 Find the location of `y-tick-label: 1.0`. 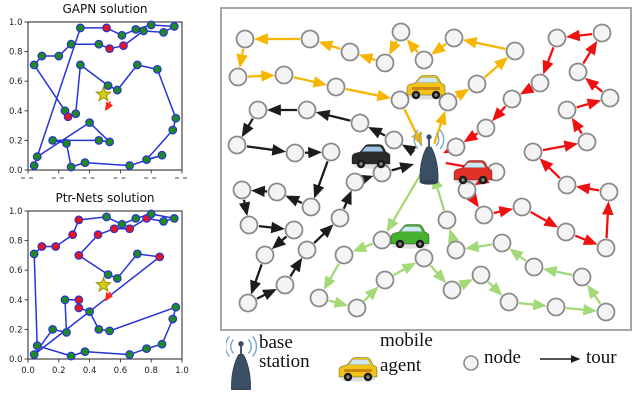

y-tick-label: 1.0 is located at coordinates (16, 23).